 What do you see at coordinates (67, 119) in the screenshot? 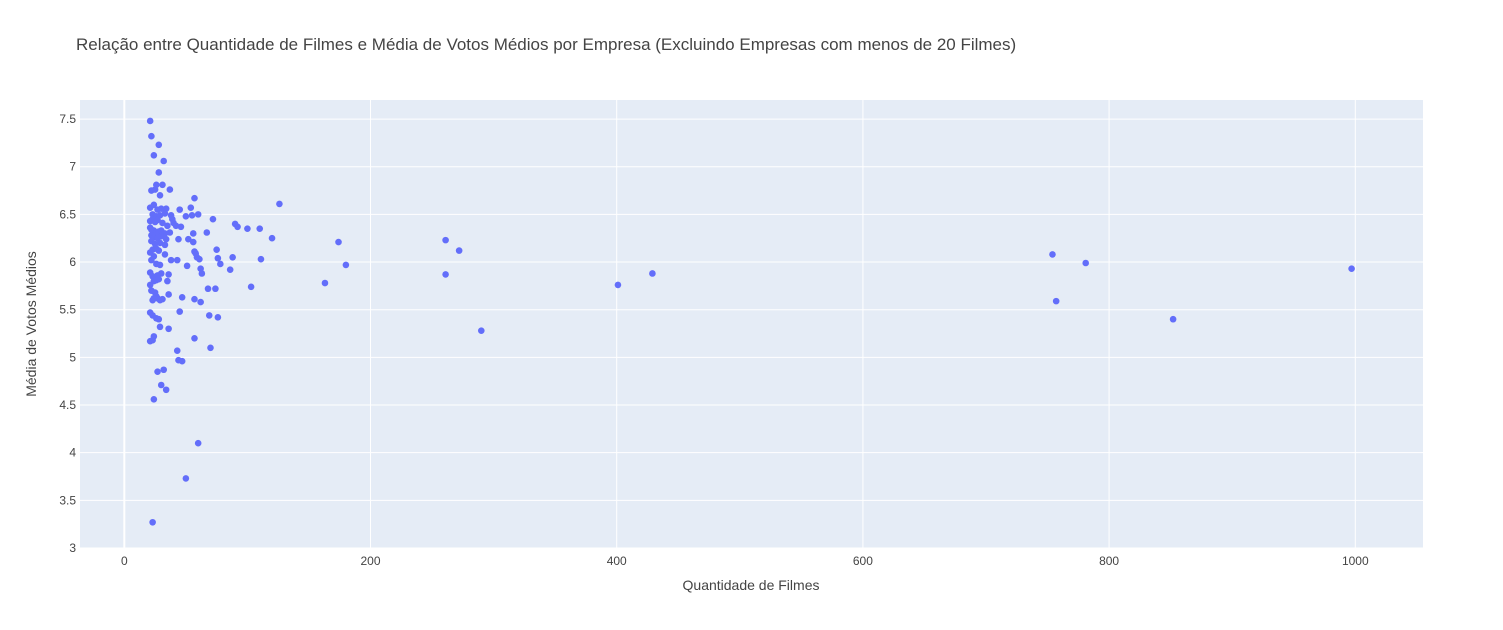
I see `y-tick-label: 7.5` at bounding box center [67, 119].